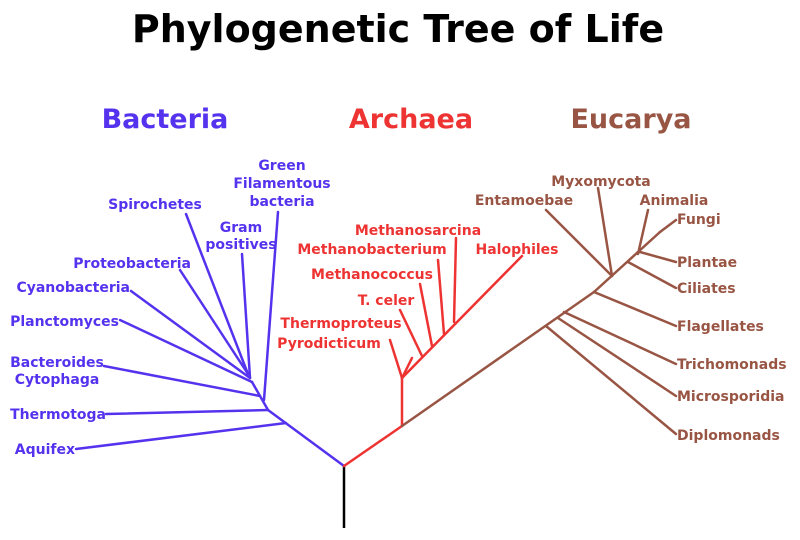 The height and width of the screenshot is (540, 800). What do you see at coordinates (517, 250) in the screenshot?
I see `leaf-label-halophiles: Halophiles` at bounding box center [517, 250].